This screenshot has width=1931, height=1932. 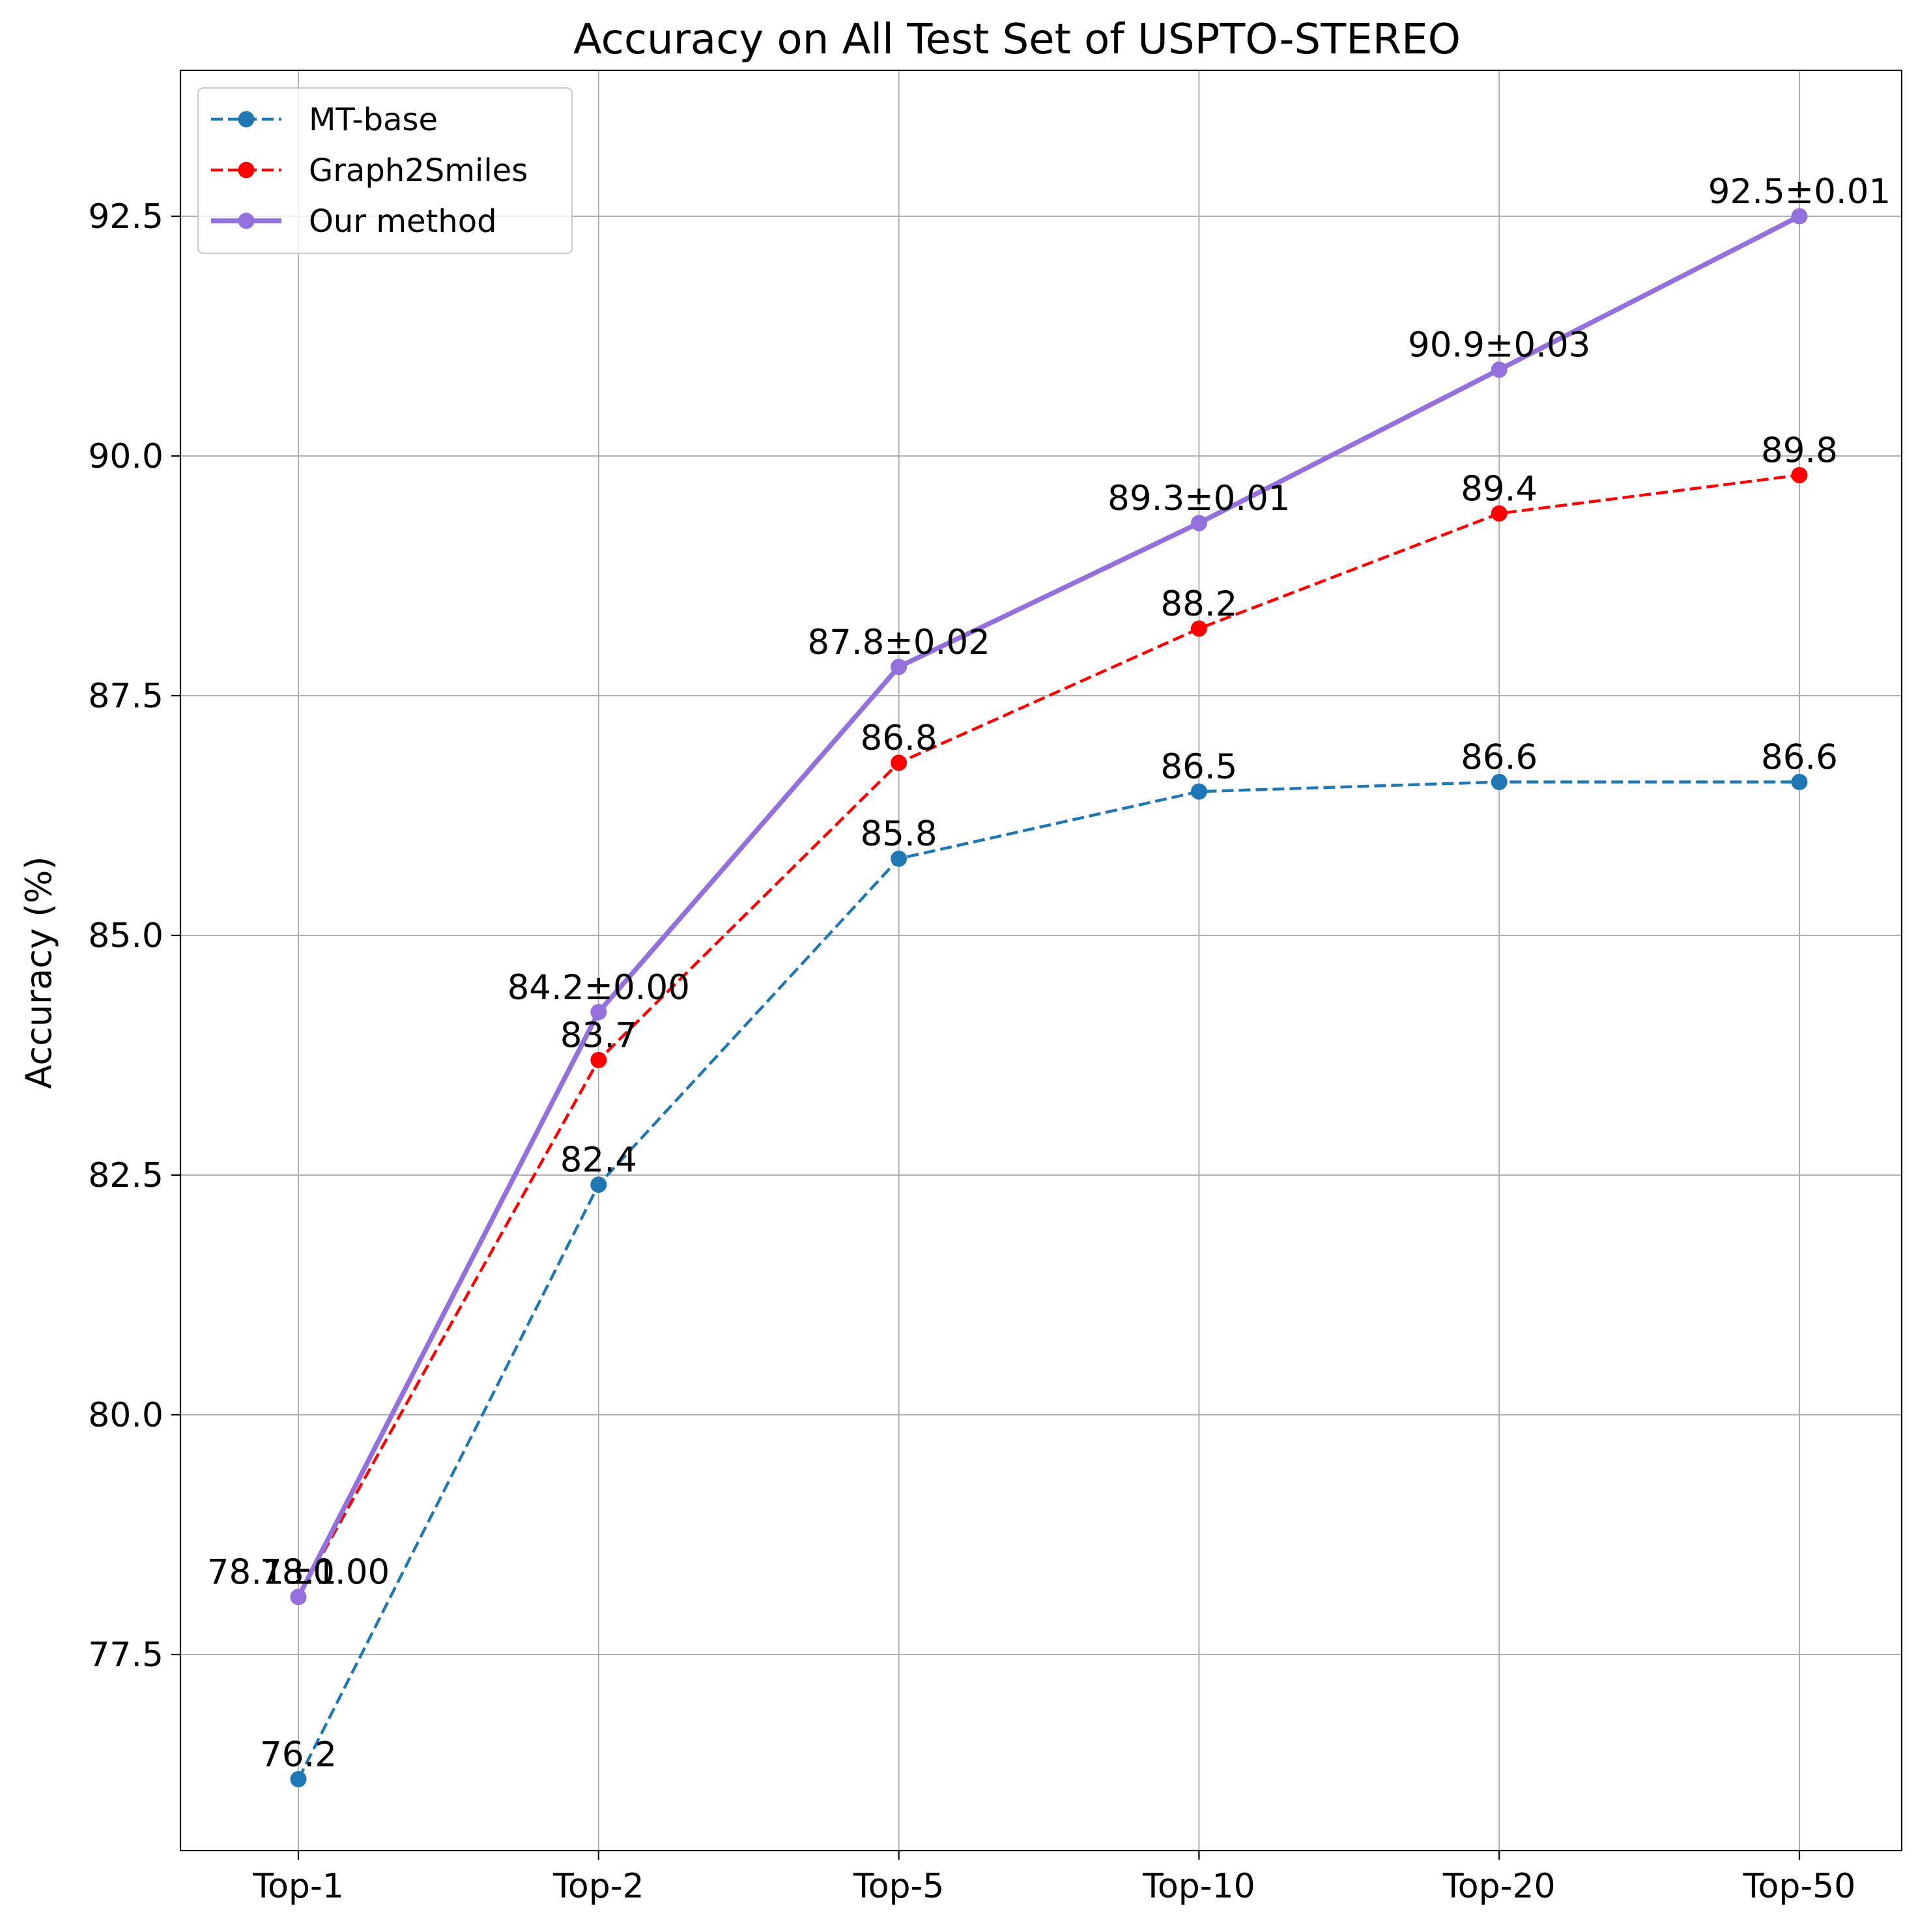 I want to click on legend-label-mt-base: MT-base, so click(x=373, y=120).